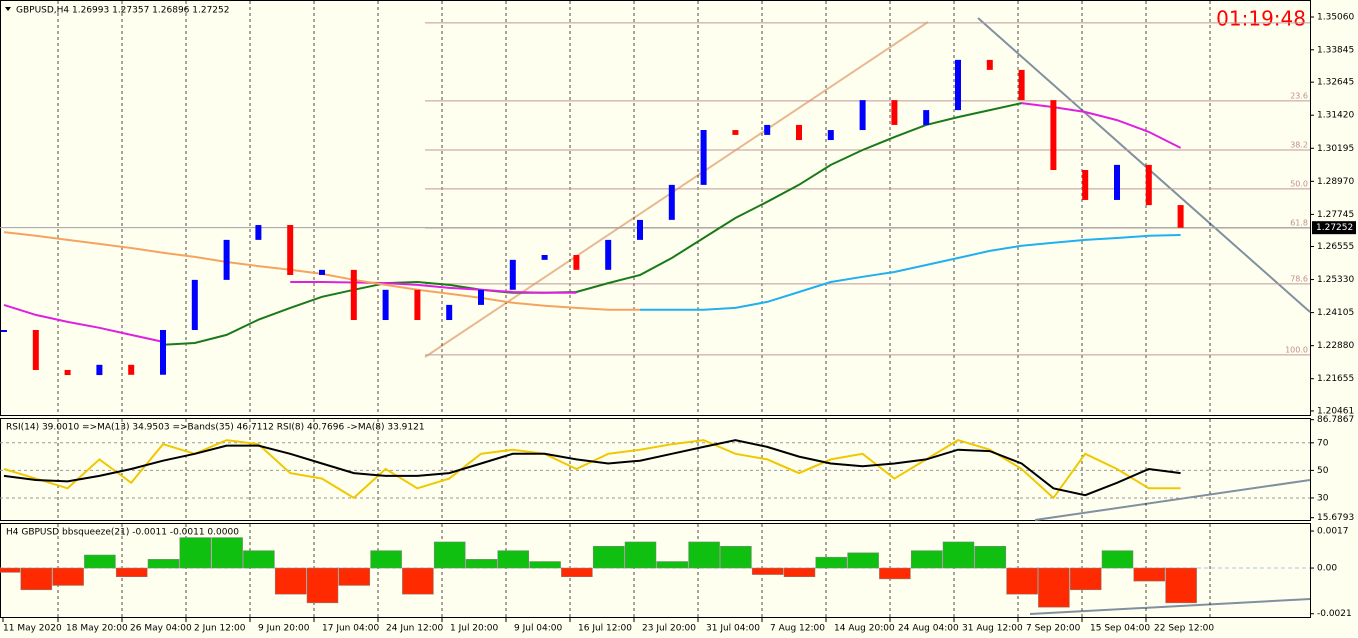  Describe the element at coordinates (97, 629) in the screenshot. I see `time-label: 18 May 20:00` at that location.